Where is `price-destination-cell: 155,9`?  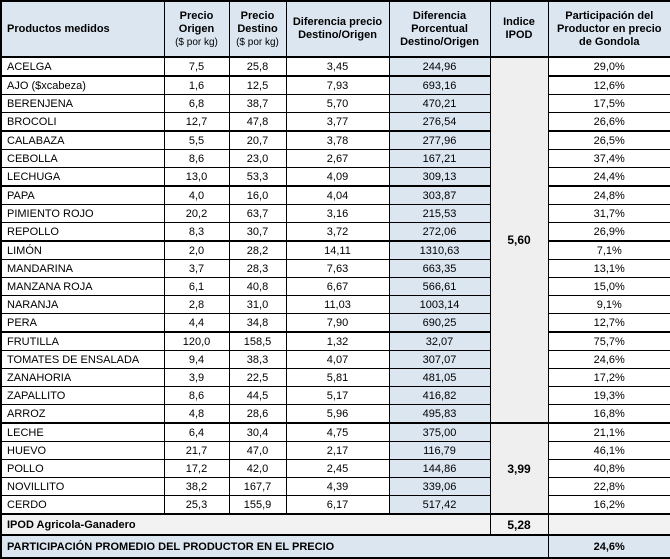 price-destination-cell: 155,9 is located at coordinates (257, 505).